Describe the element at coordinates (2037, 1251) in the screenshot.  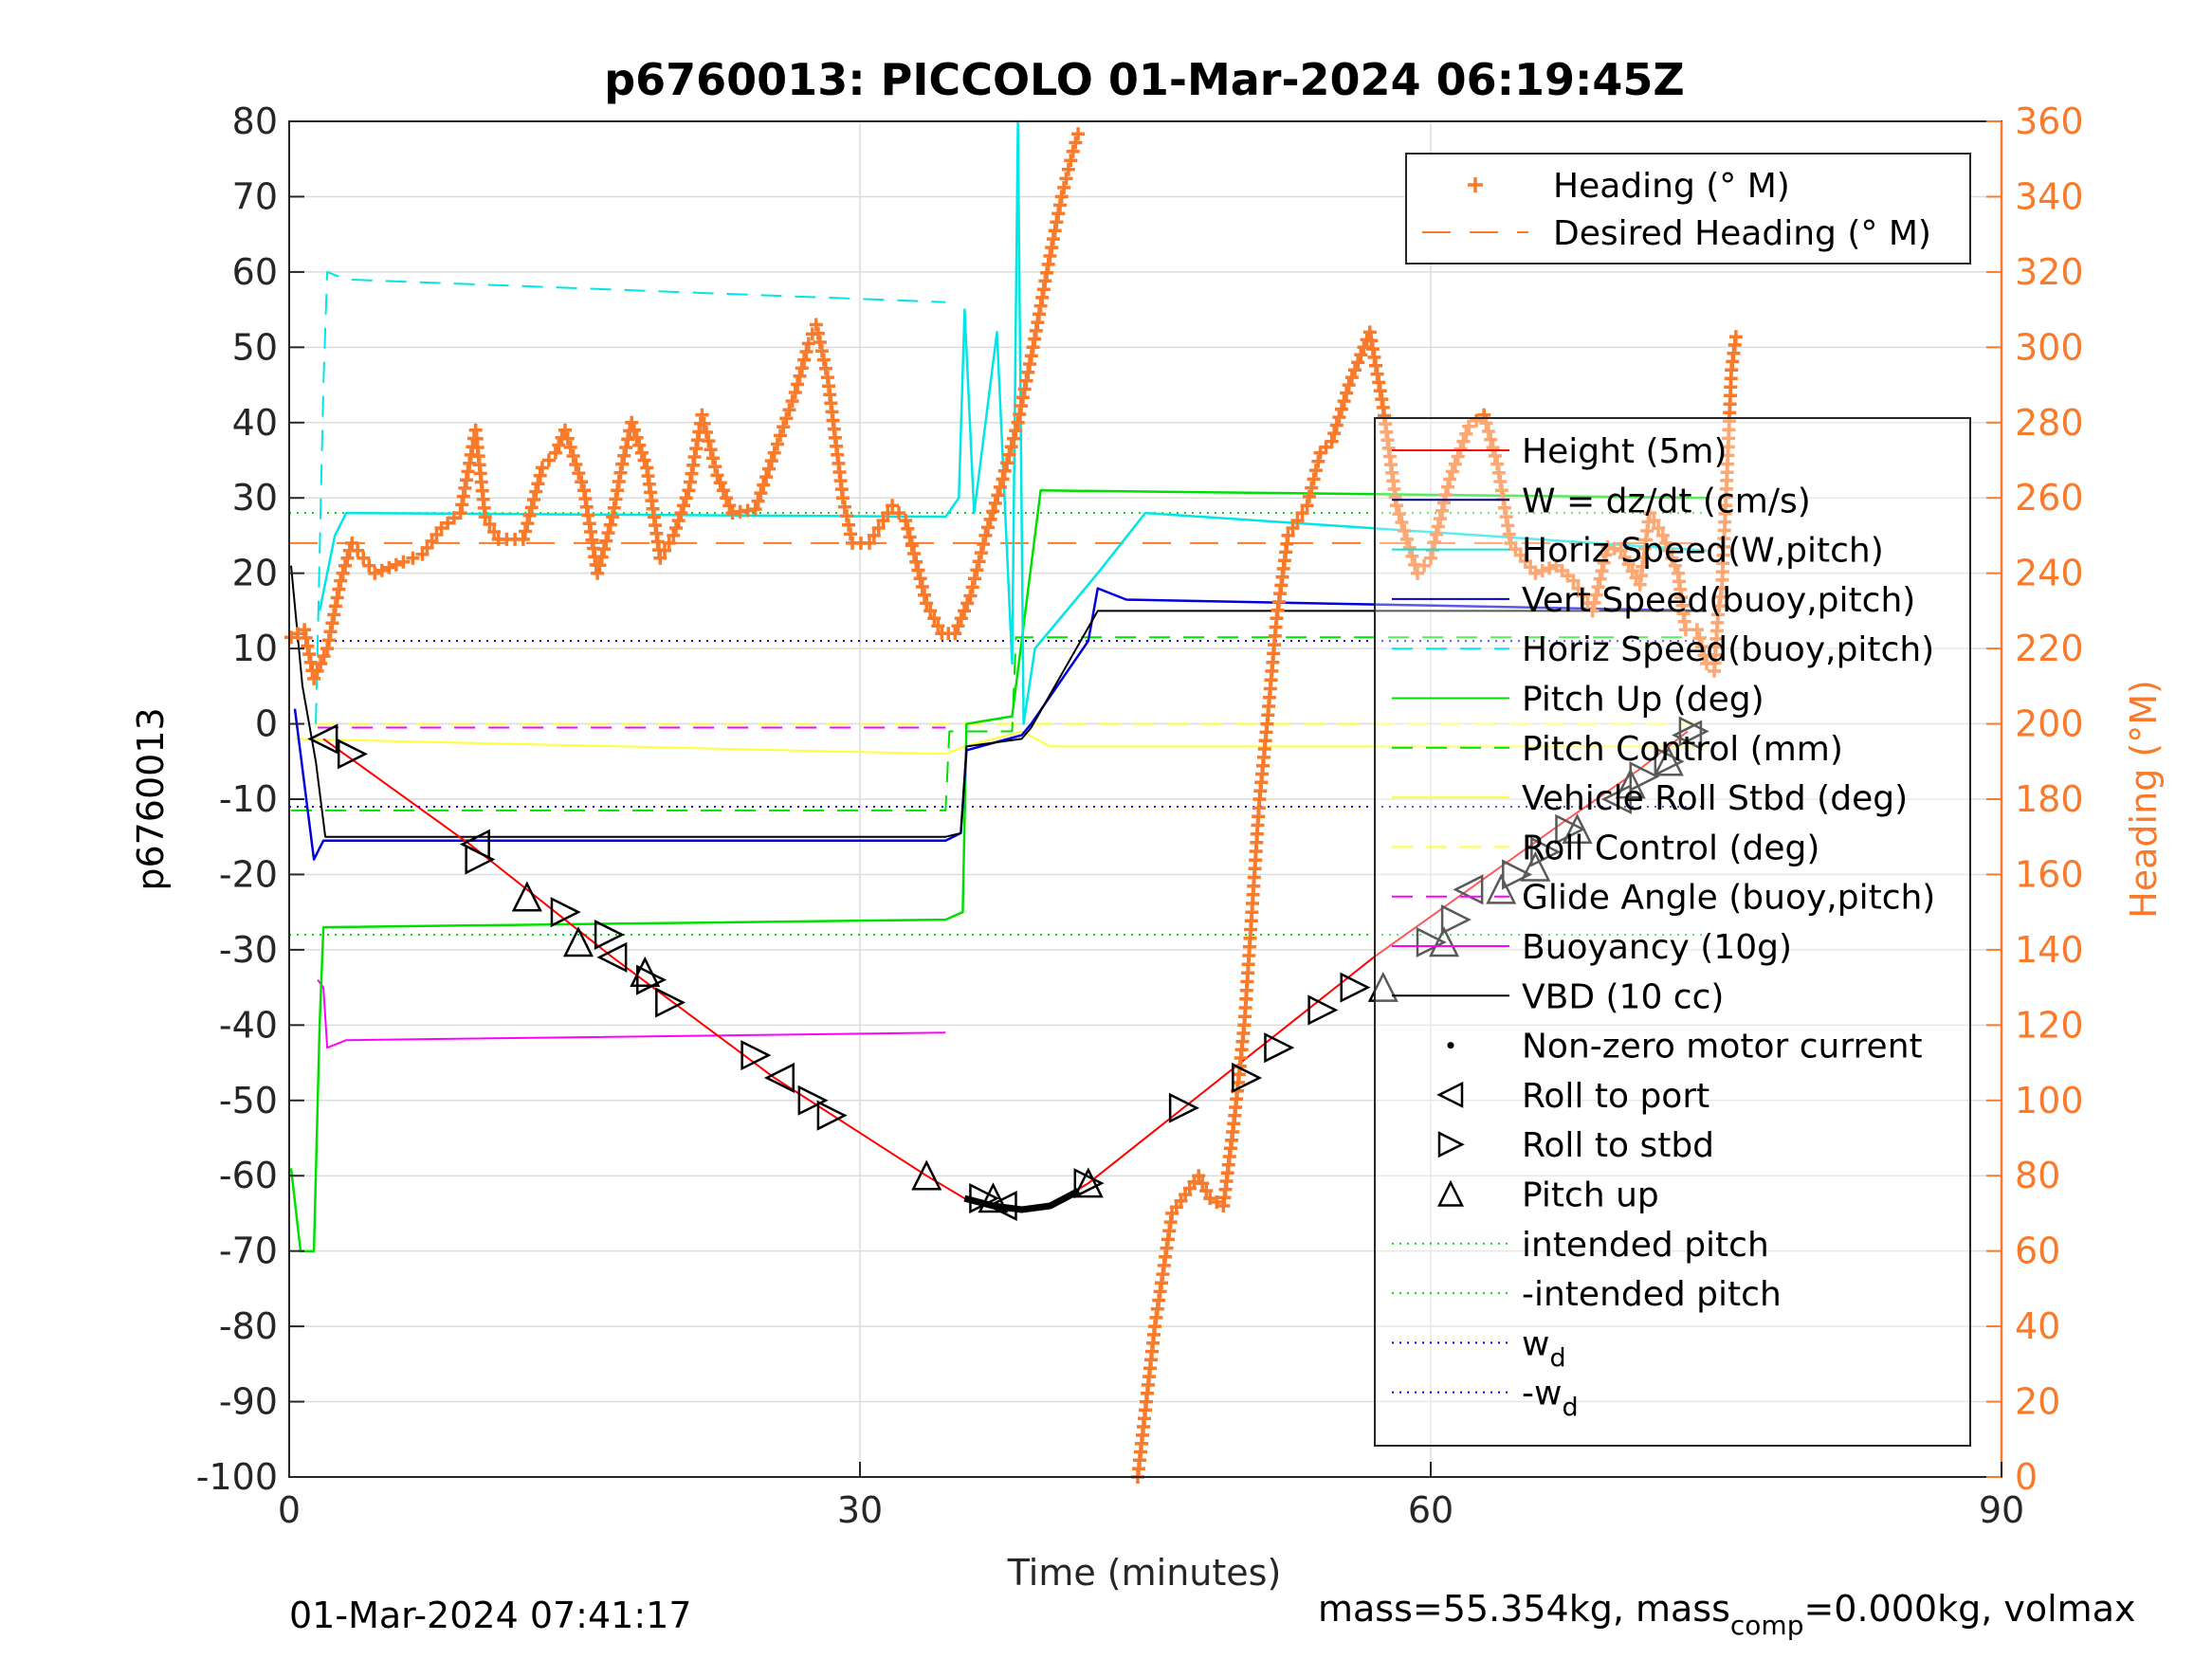
I see `y2-tick-label: 60` at that location.